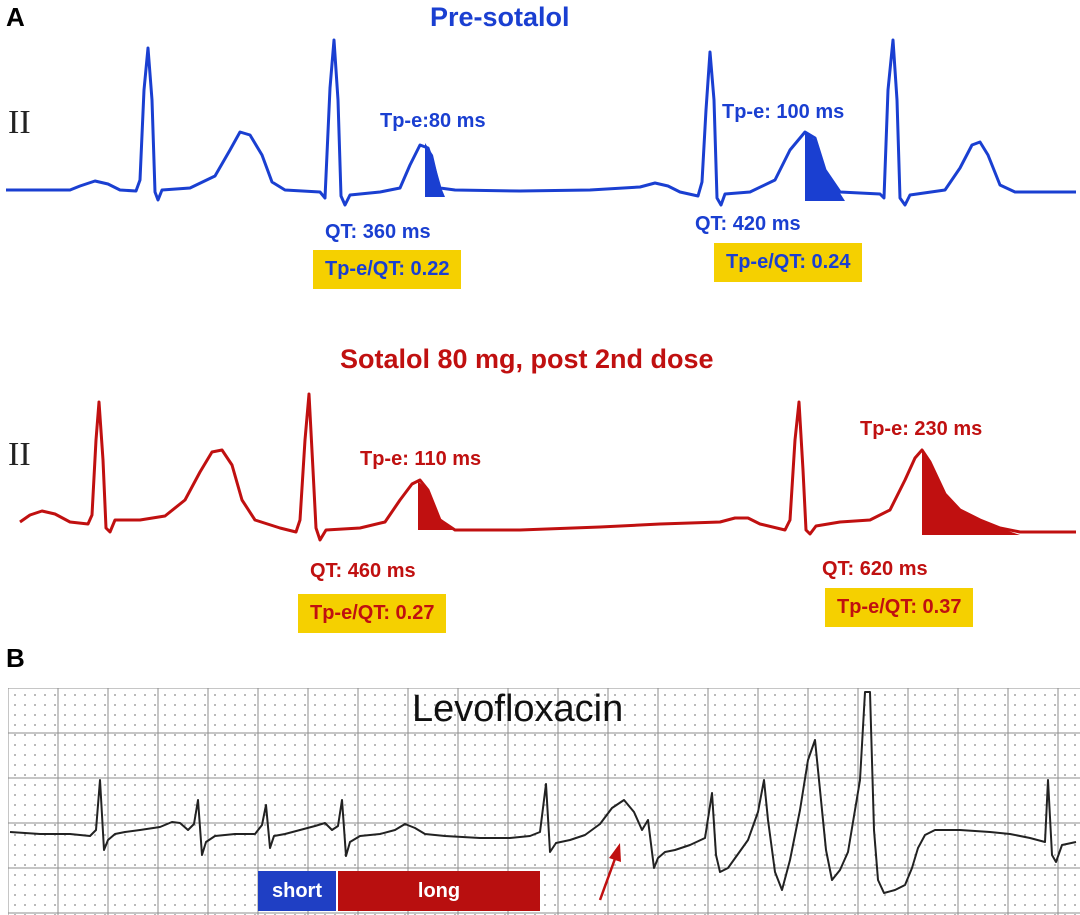 The height and width of the screenshot is (915, 1080). I want to click on ratio-badge-pre-1: Tp-e/QT: 0.22, so click(387, 269).